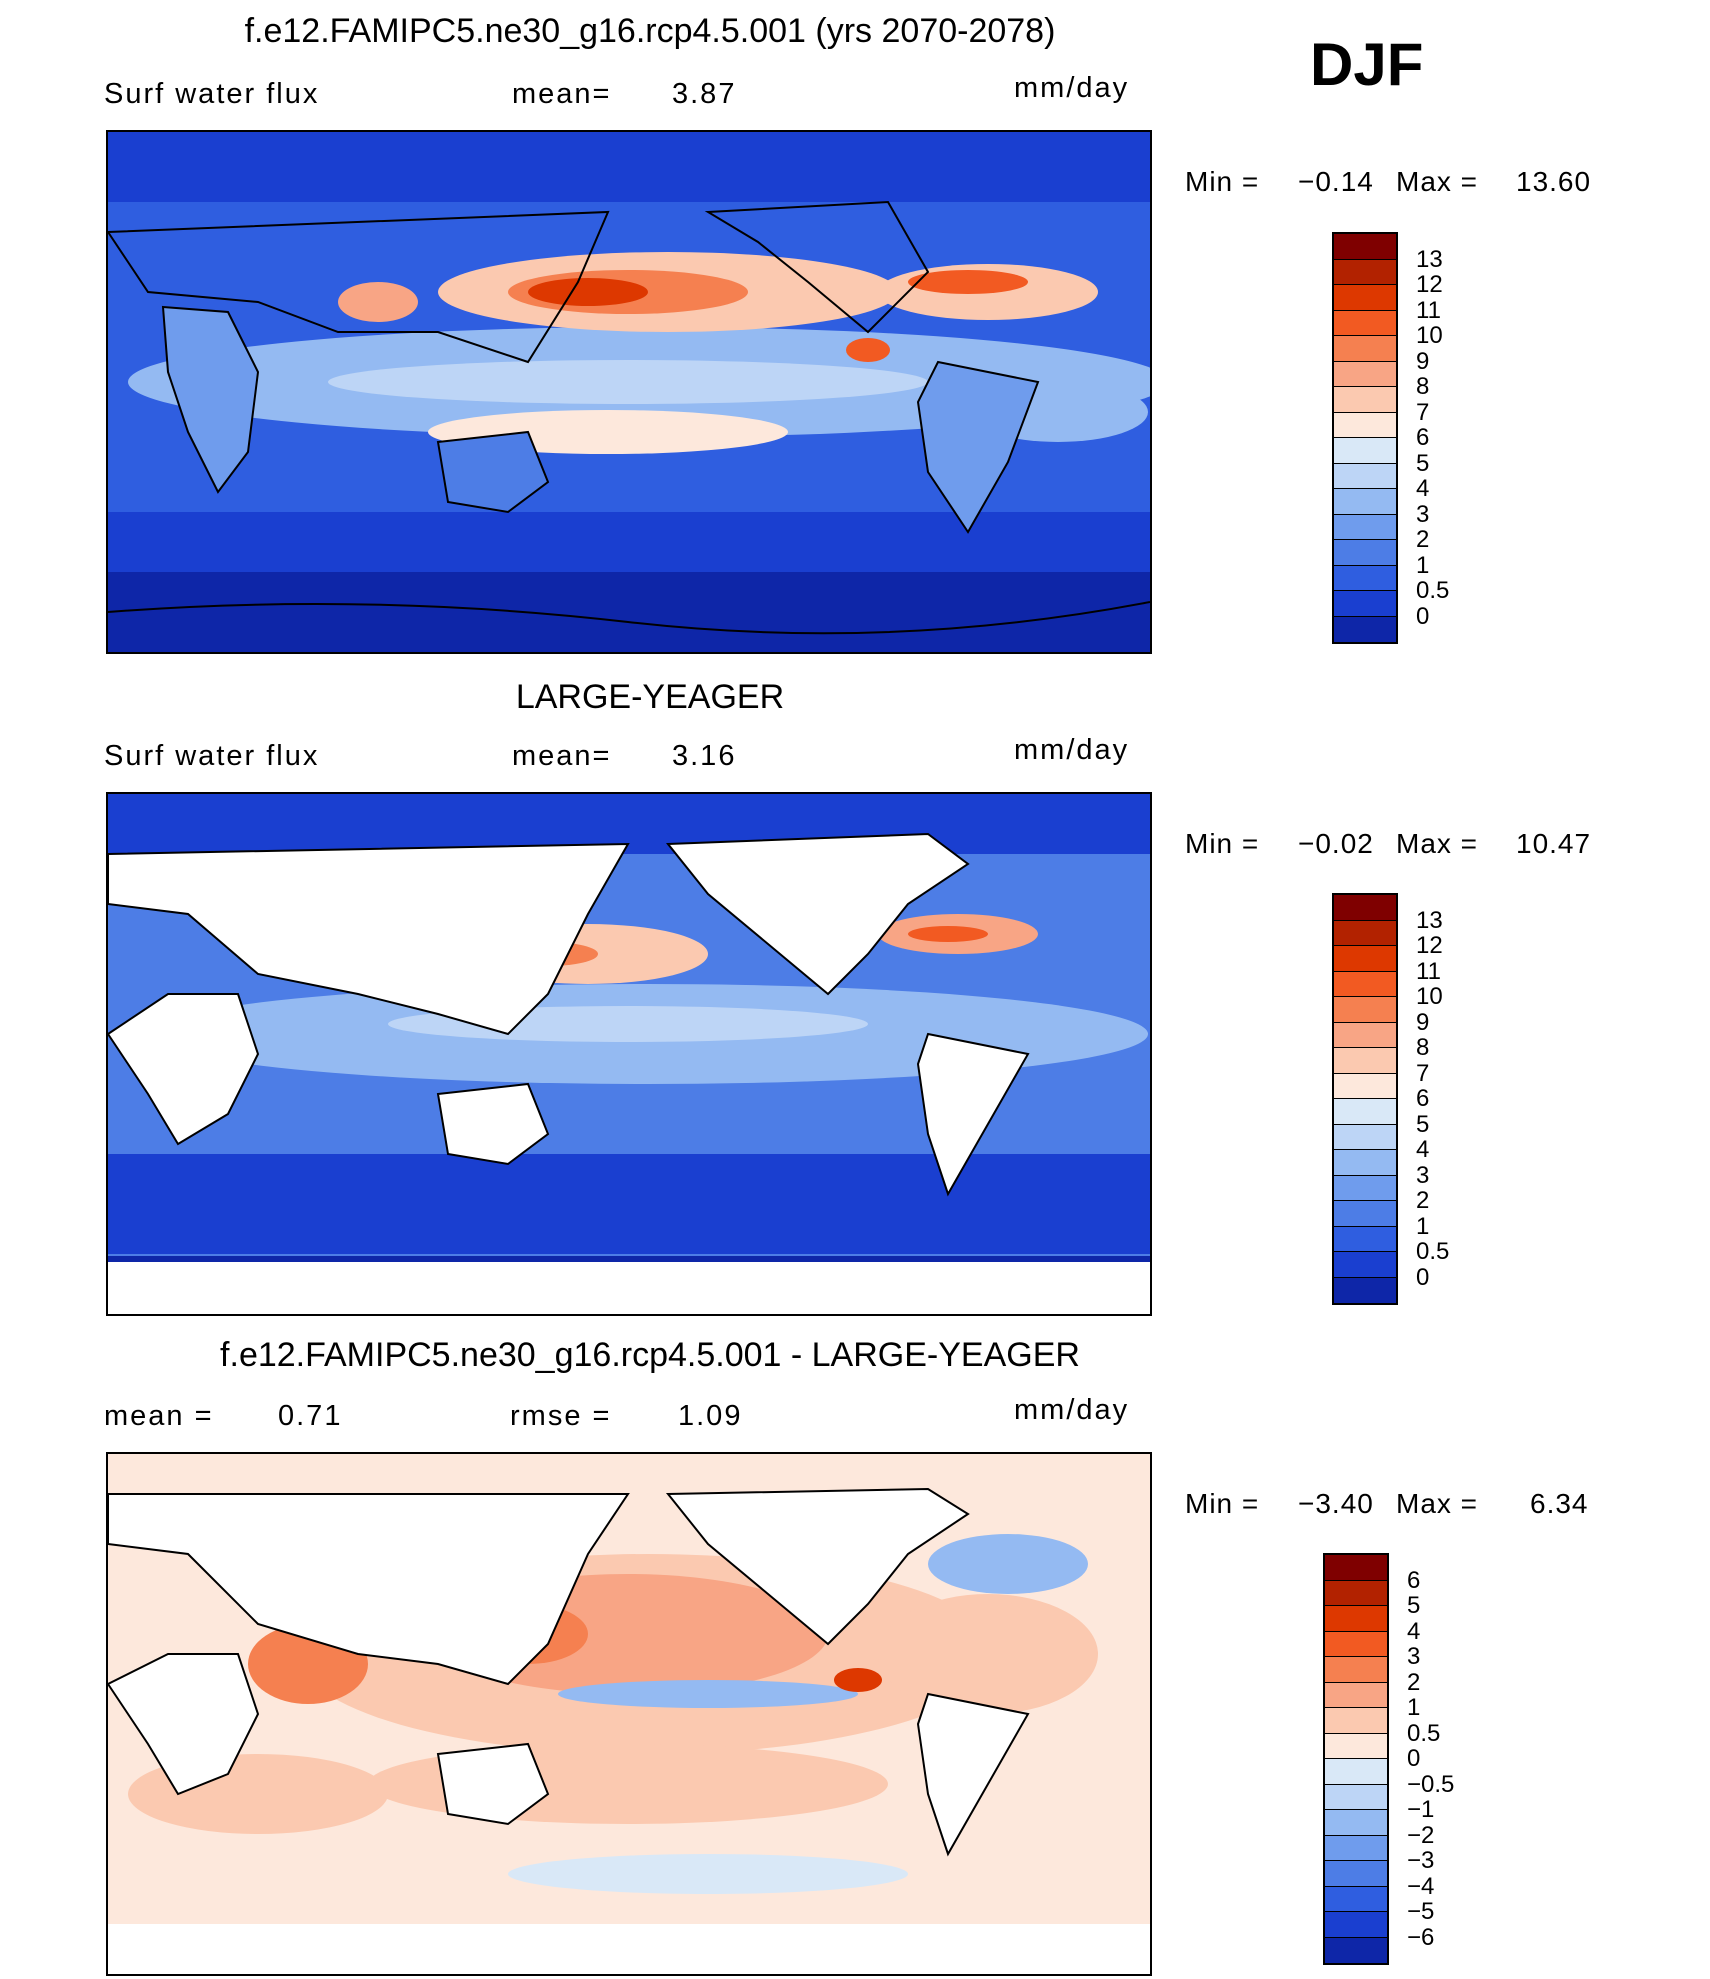  What do you see at coordinates (310, 1416) in the screenshot?
I see `panel-3-mean-value: 0.71` at bounding box center [310, 1416].